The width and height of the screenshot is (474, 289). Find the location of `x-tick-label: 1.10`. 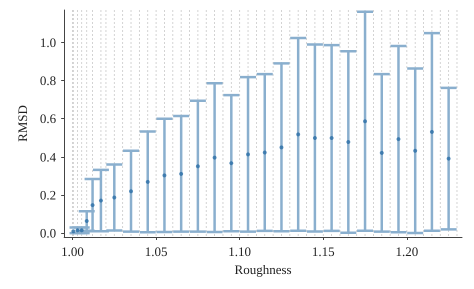

x-tick-label: 1.10 is located at coordinates (240, 251).